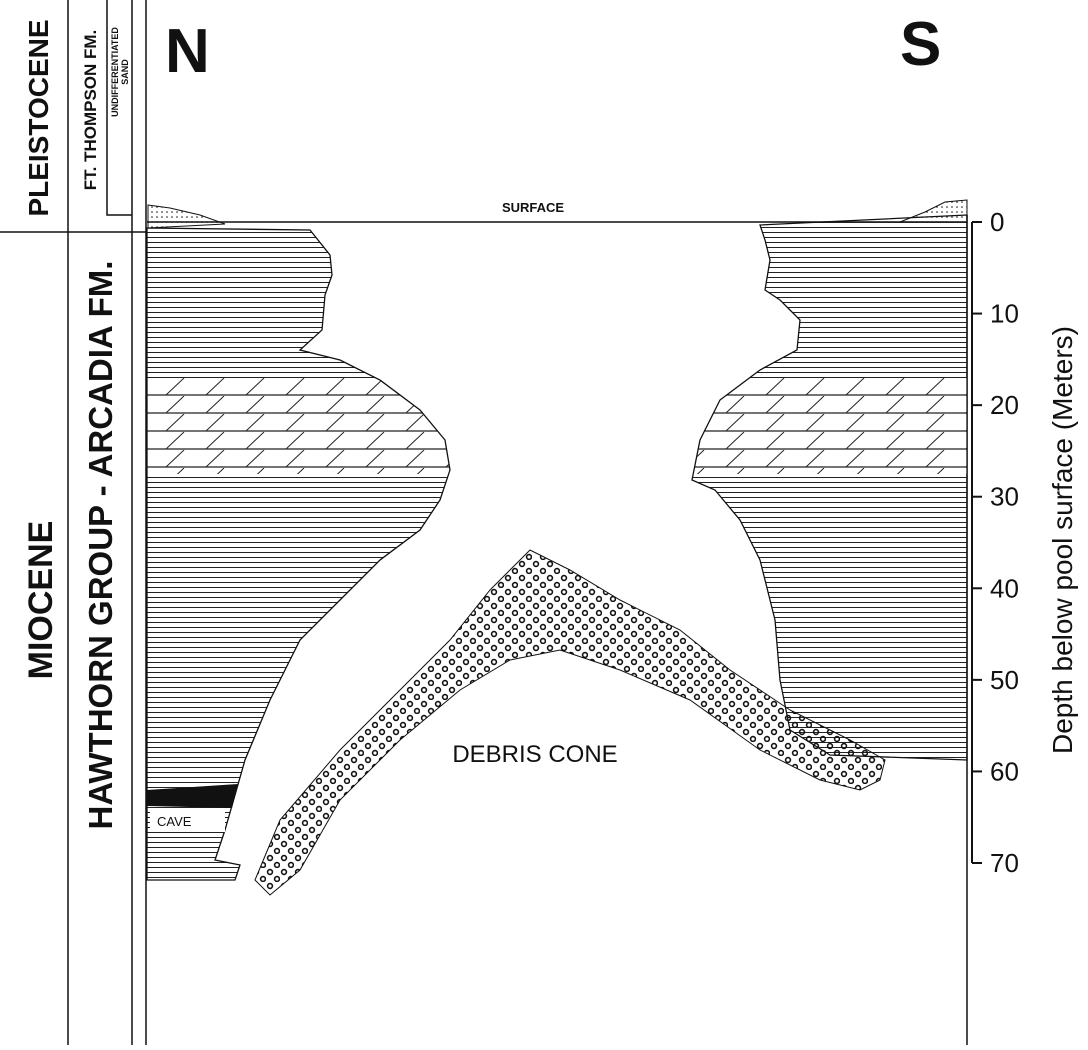  I want to click on direction: S, so click(920, 44).